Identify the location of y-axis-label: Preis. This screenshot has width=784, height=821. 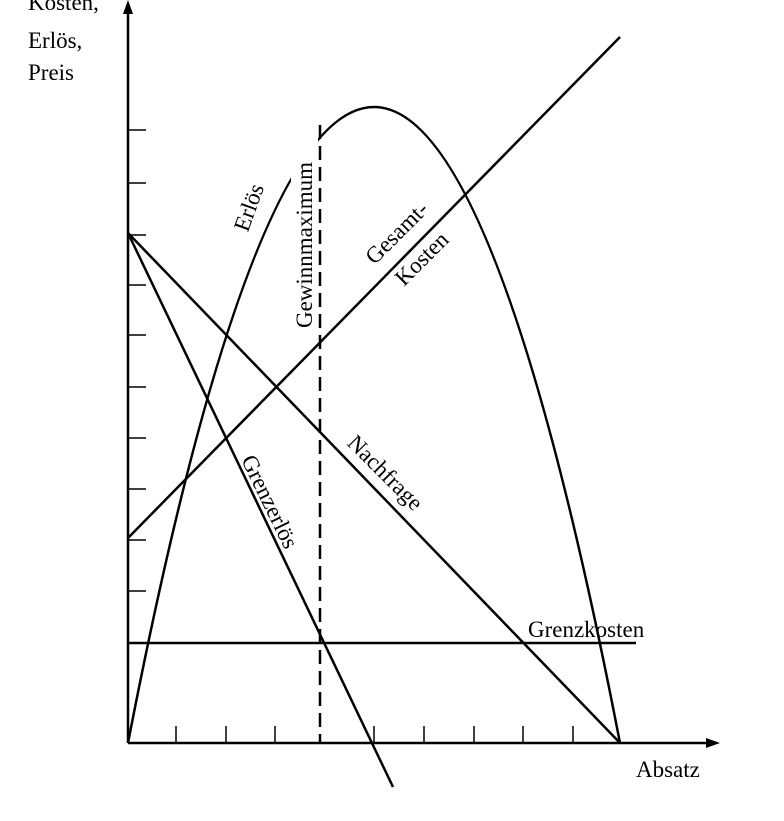
(51, 72).